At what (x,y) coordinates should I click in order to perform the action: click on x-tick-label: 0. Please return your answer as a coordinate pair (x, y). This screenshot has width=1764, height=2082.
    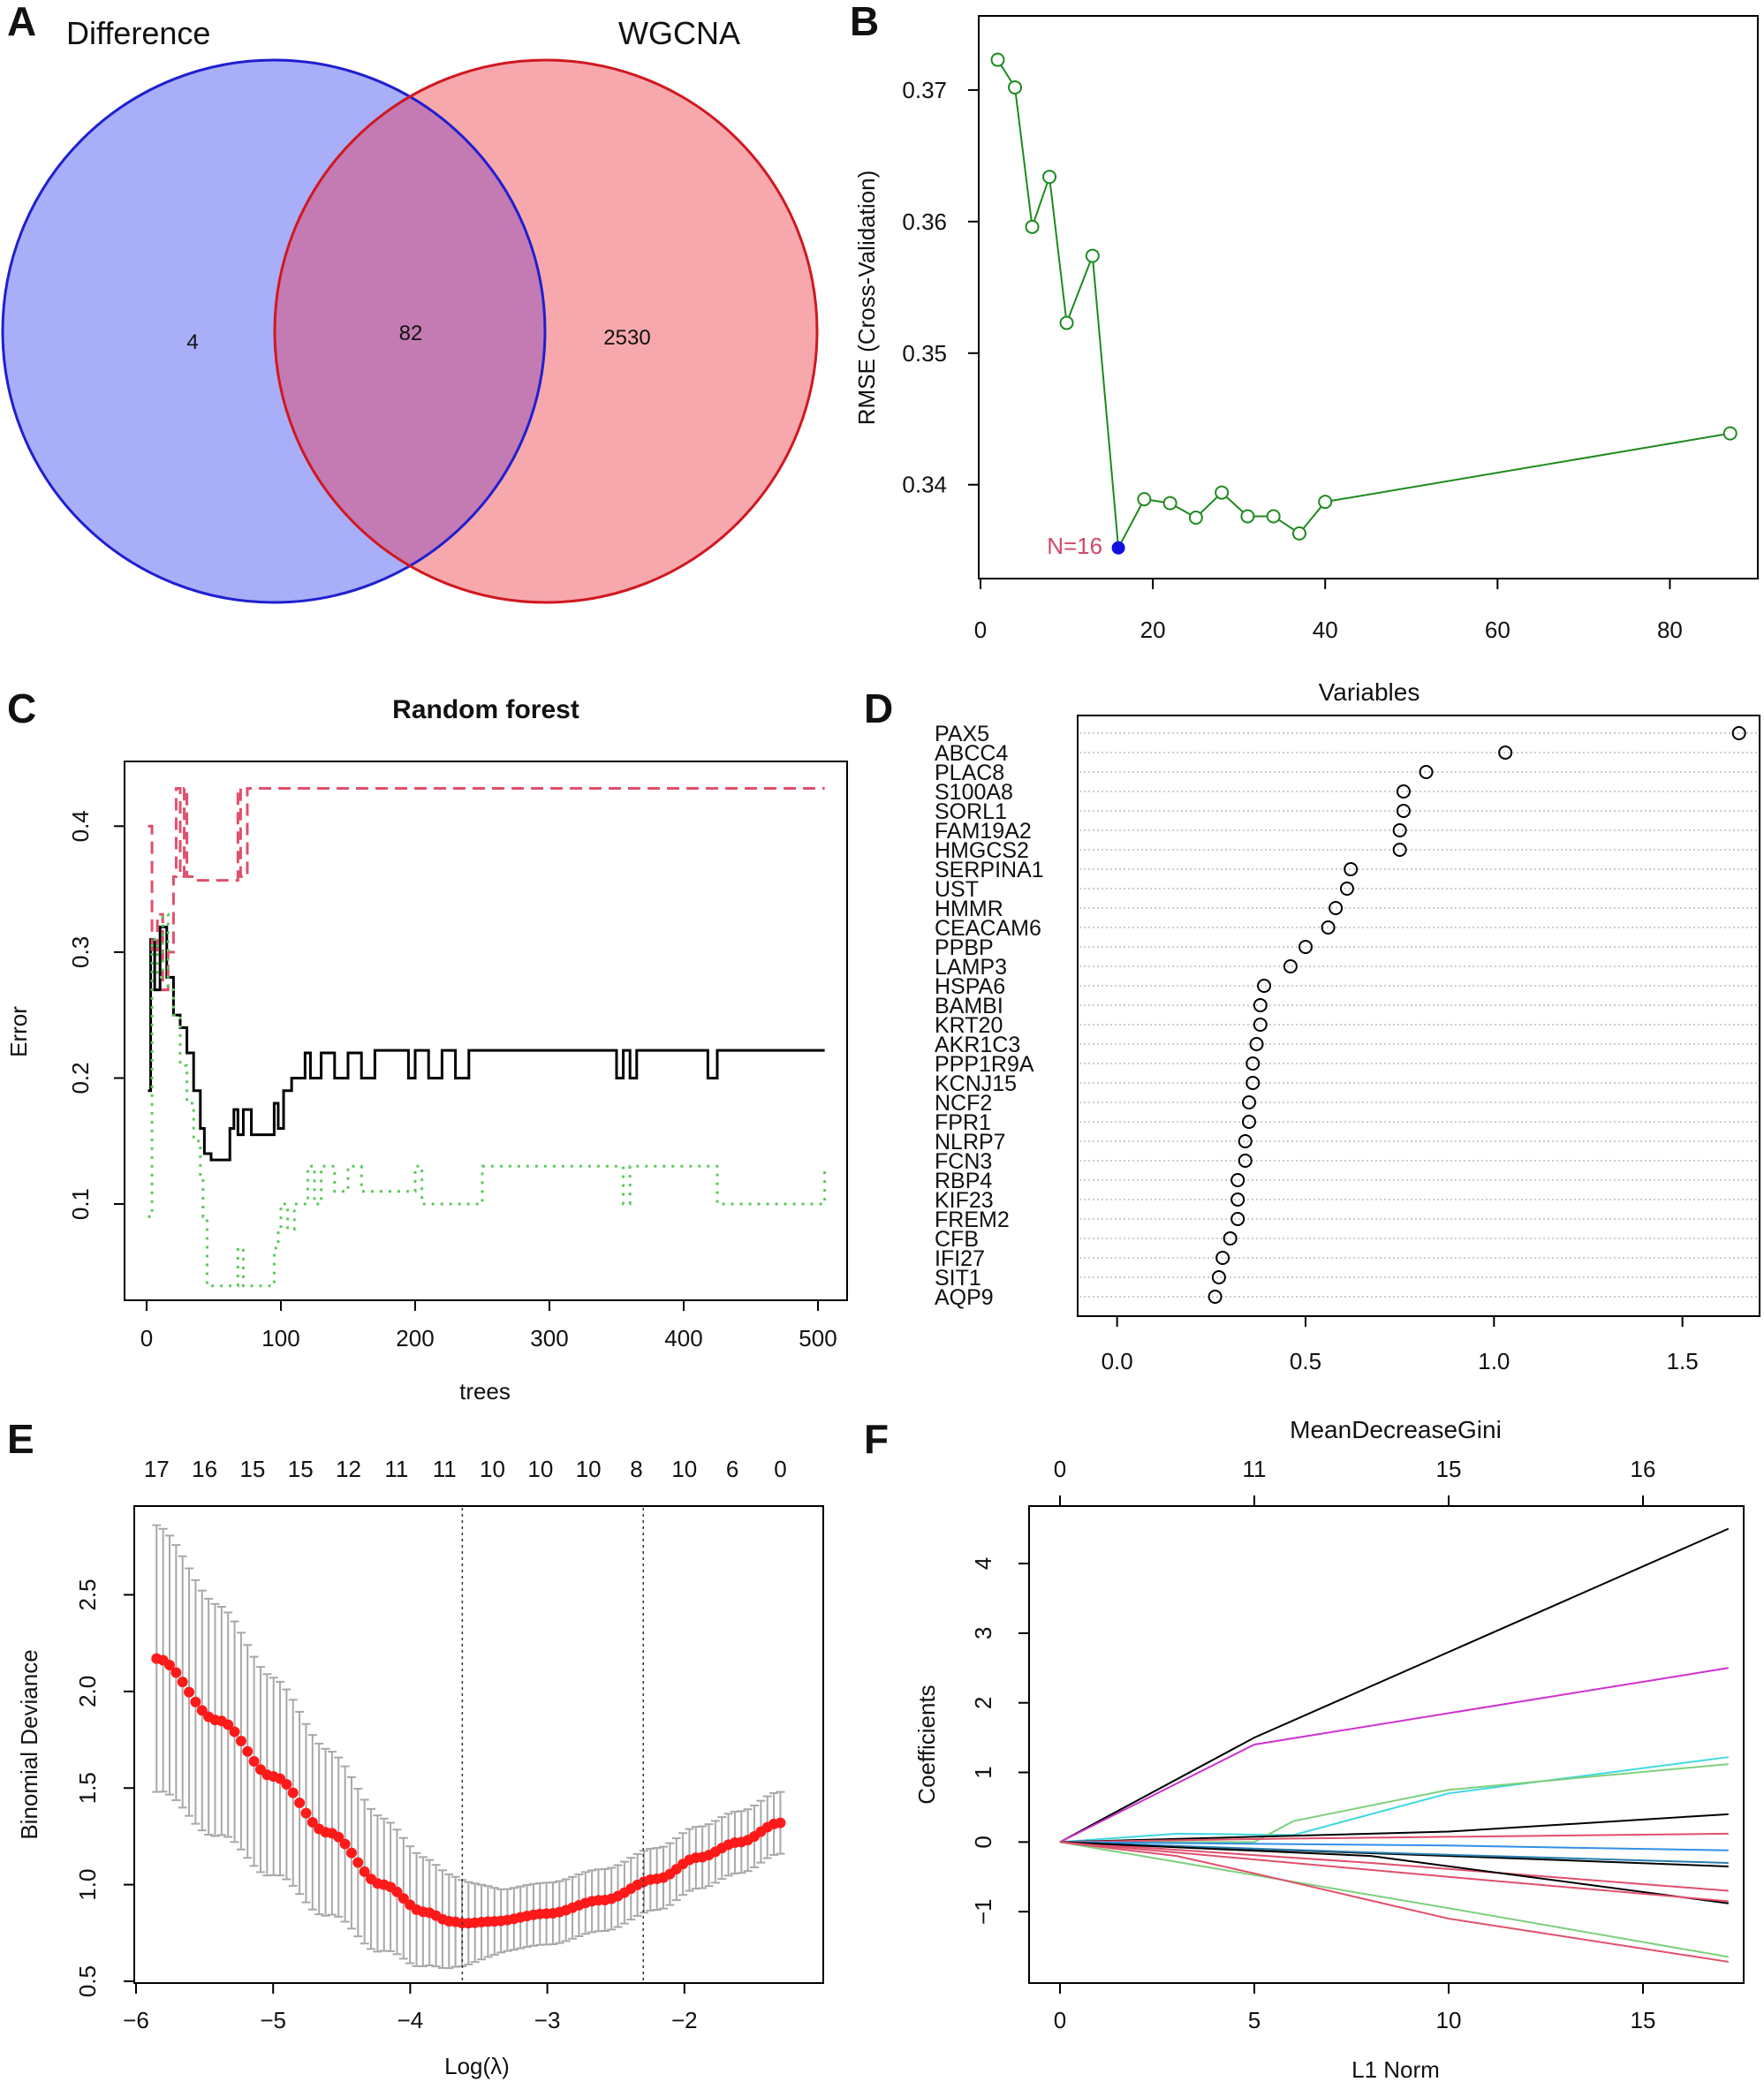
    Looking at the image, I should click on (146, 1338).